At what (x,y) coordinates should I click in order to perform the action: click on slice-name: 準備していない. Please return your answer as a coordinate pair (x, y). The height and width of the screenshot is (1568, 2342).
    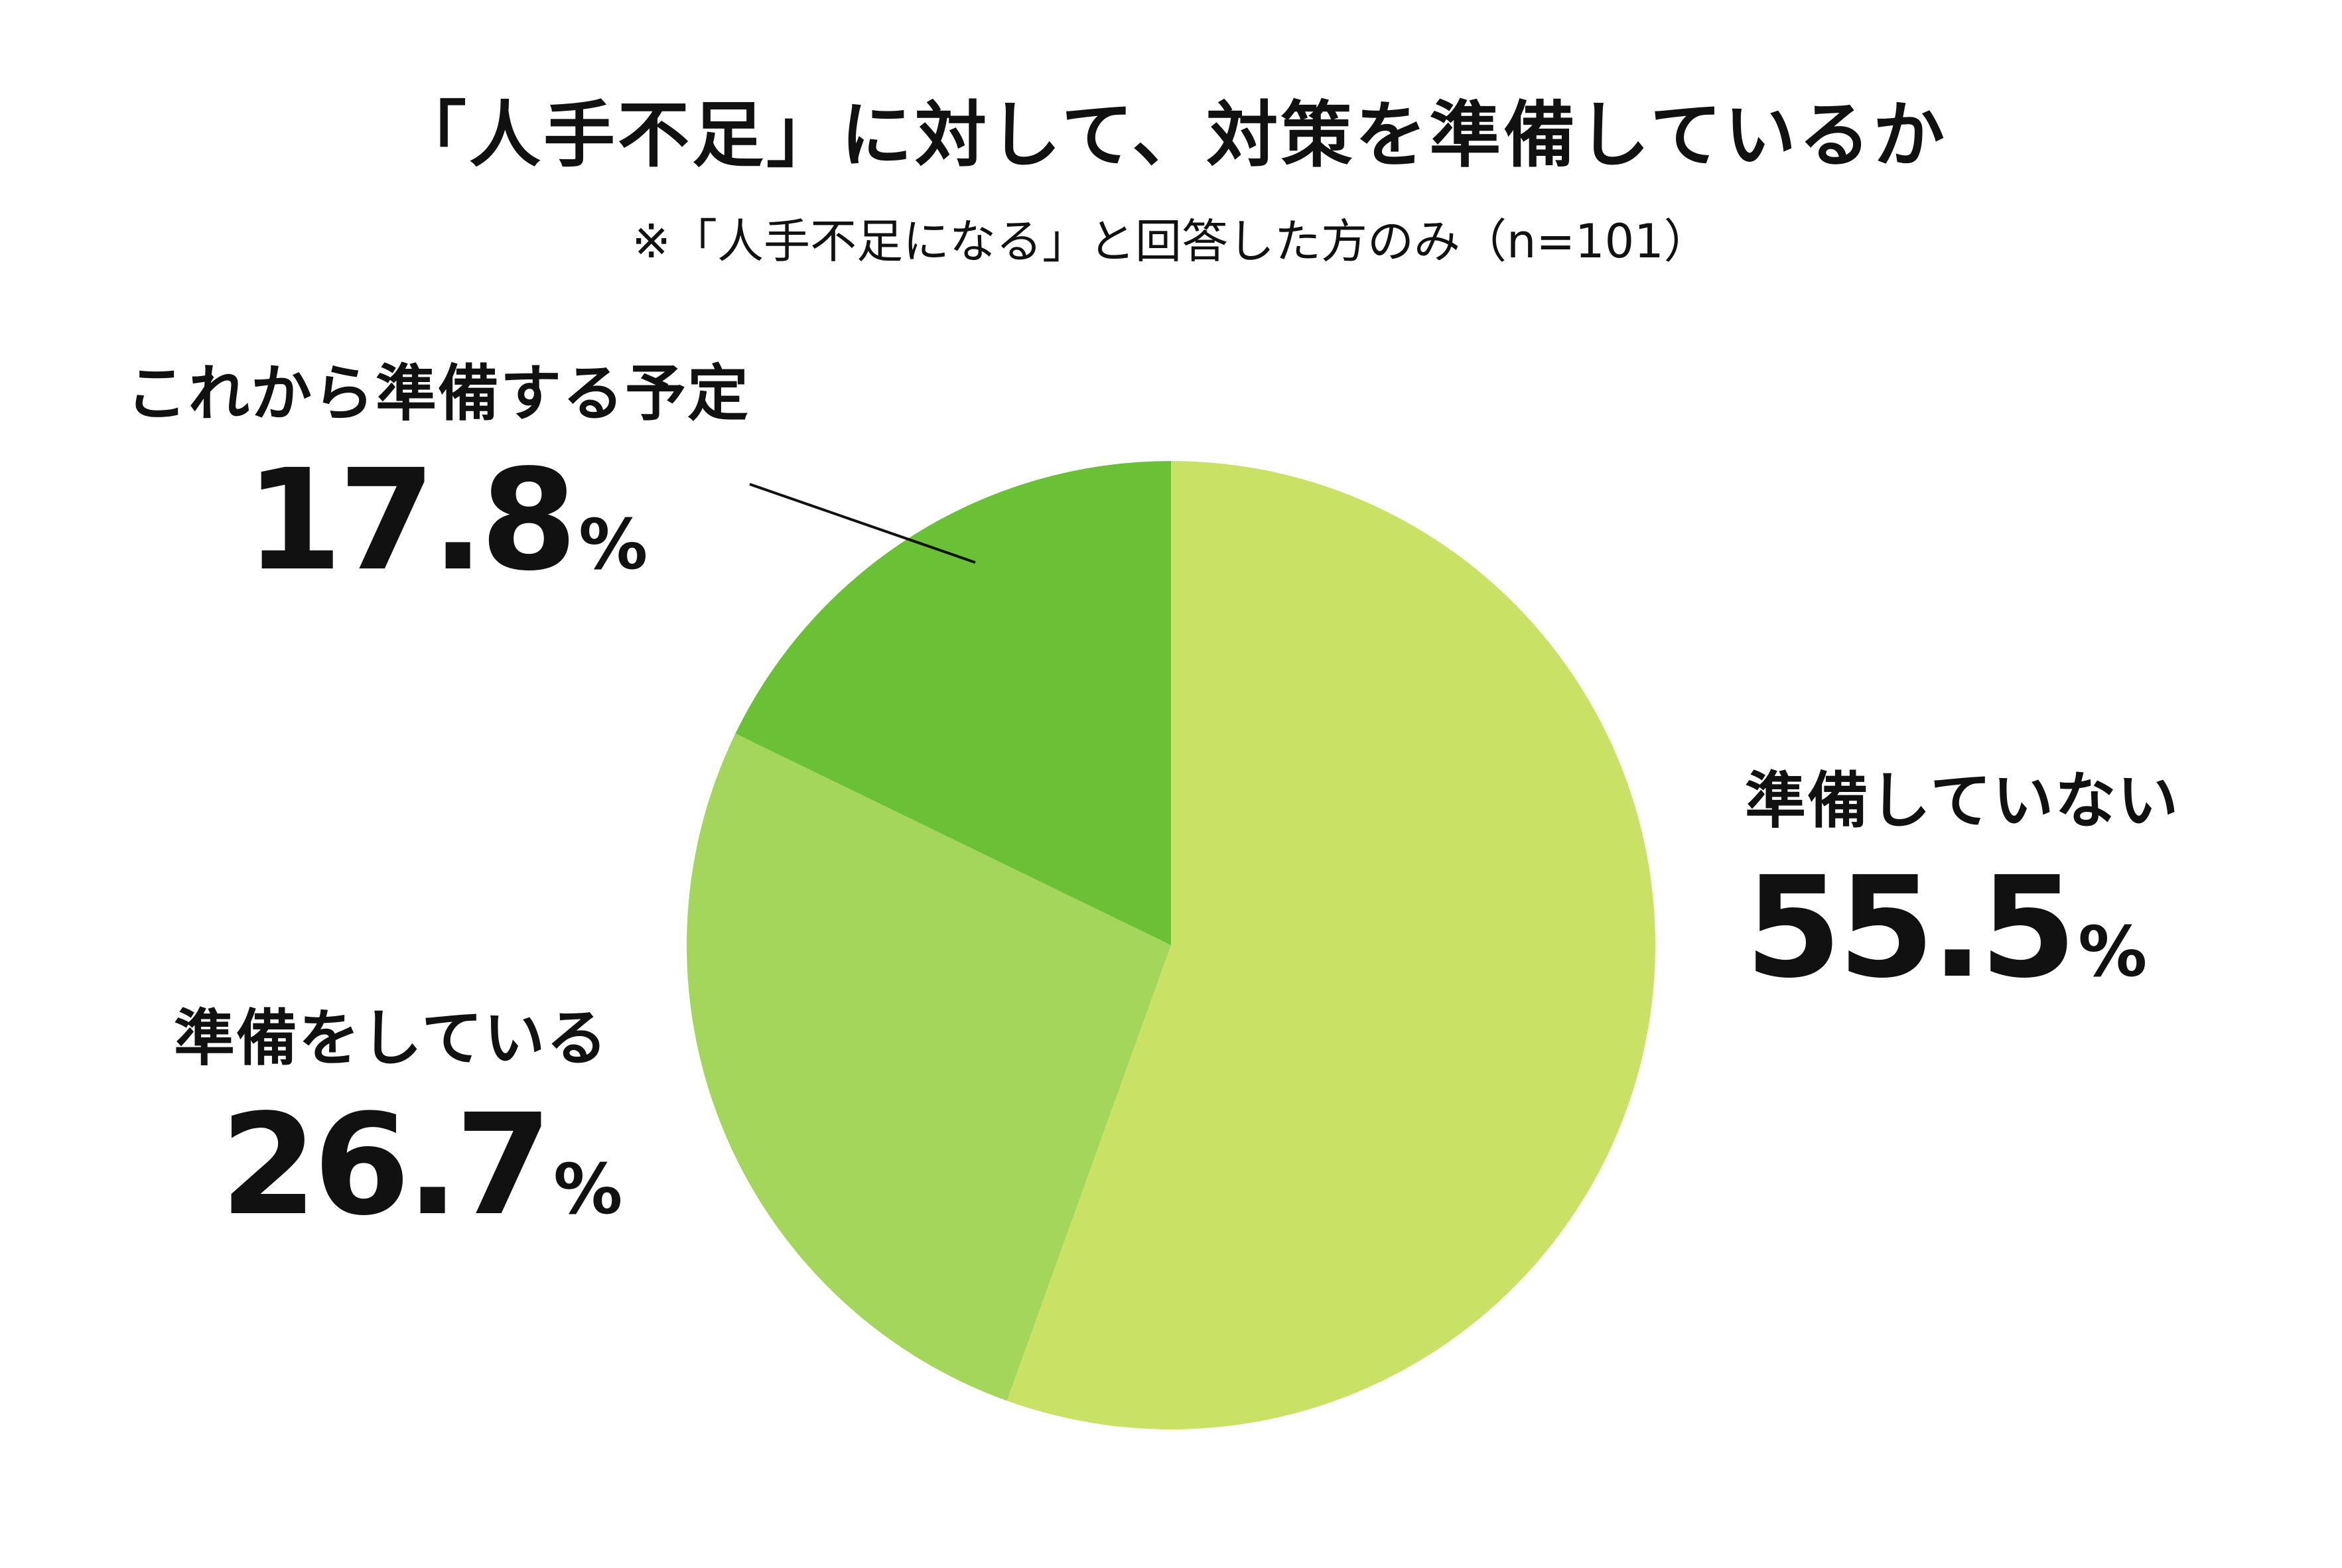
    Looking at the image, I should click on (1962, 800).